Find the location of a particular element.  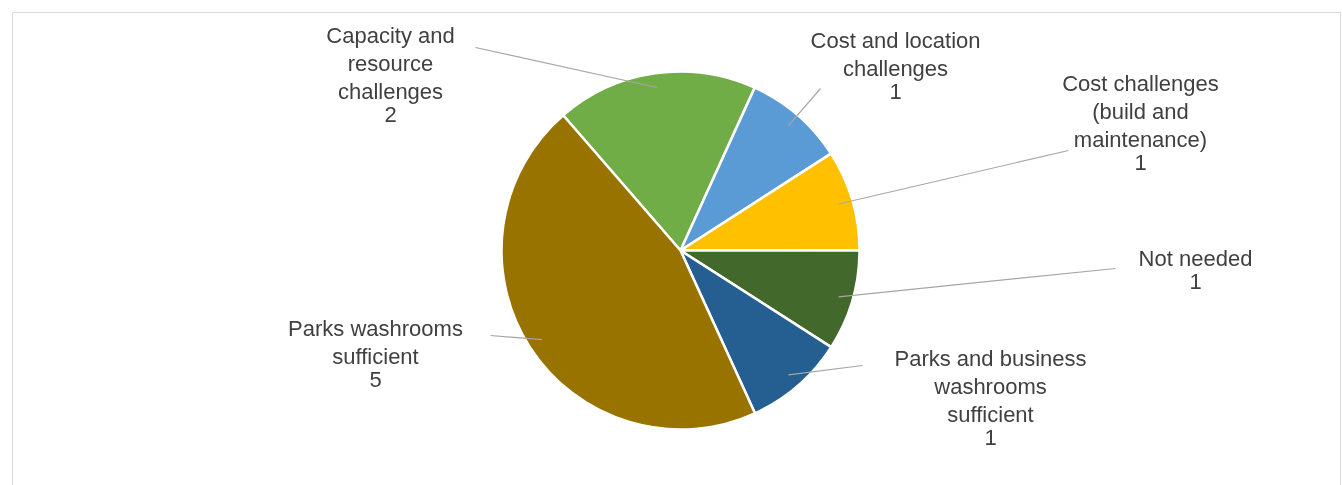

slice-label: Not needed is located at coordinates (1195, 258).